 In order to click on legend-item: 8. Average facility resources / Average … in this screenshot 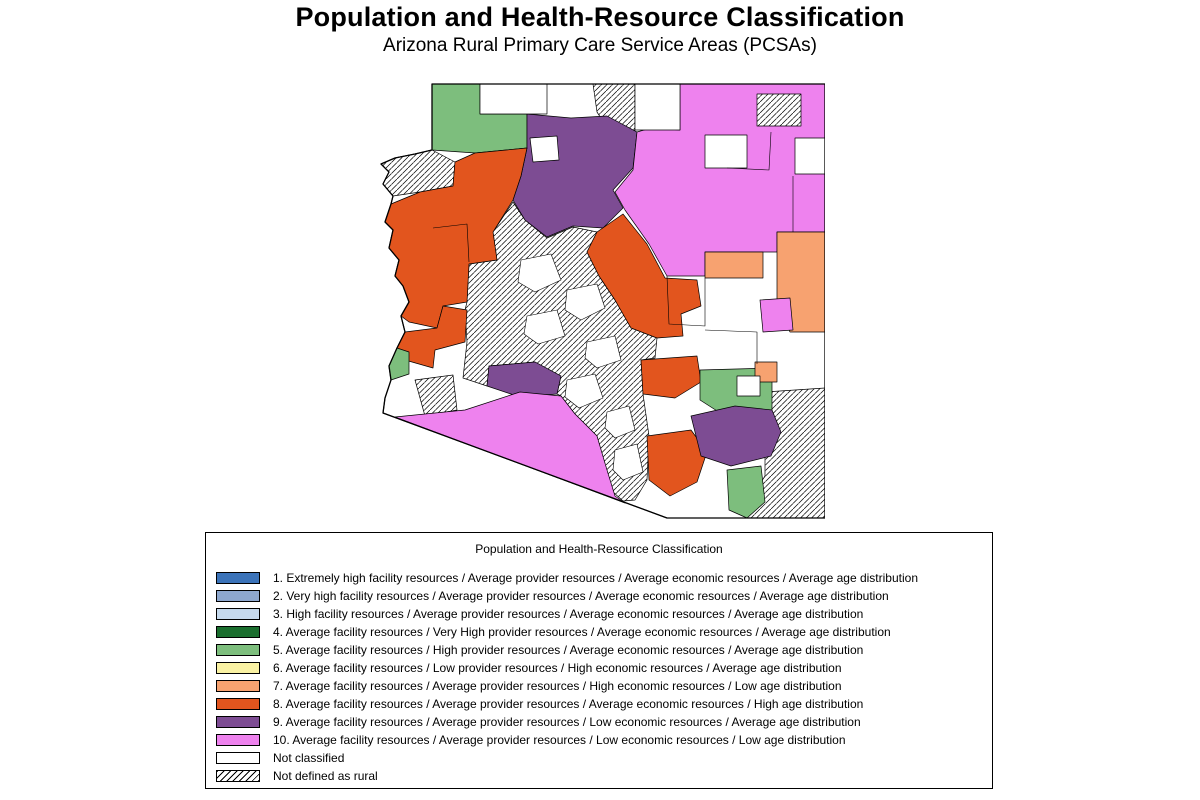, I will do `click(599, 704)`.